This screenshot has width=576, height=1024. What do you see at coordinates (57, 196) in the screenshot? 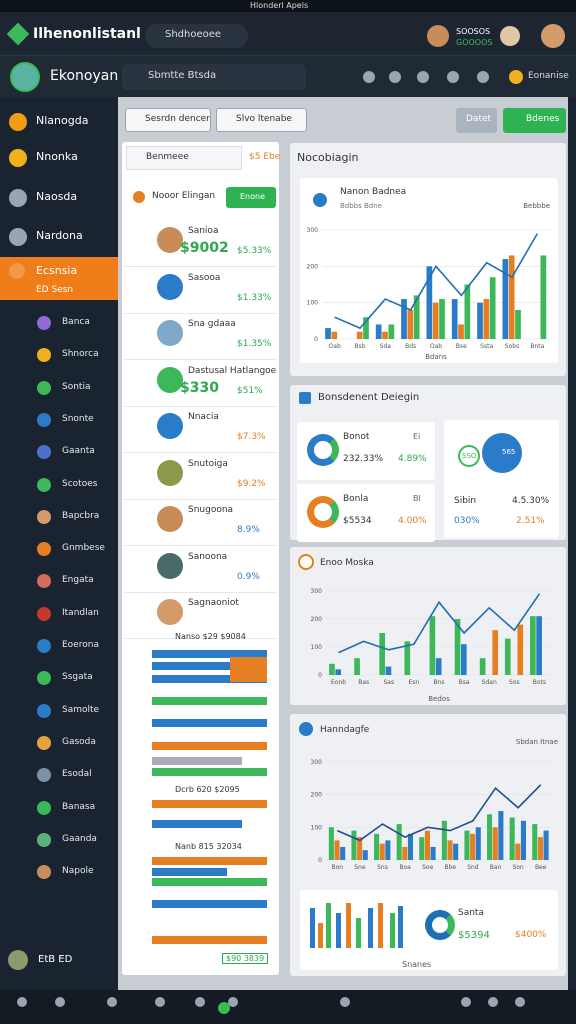
I see `nav-item: Naosda` at bounding box center [57, 196].